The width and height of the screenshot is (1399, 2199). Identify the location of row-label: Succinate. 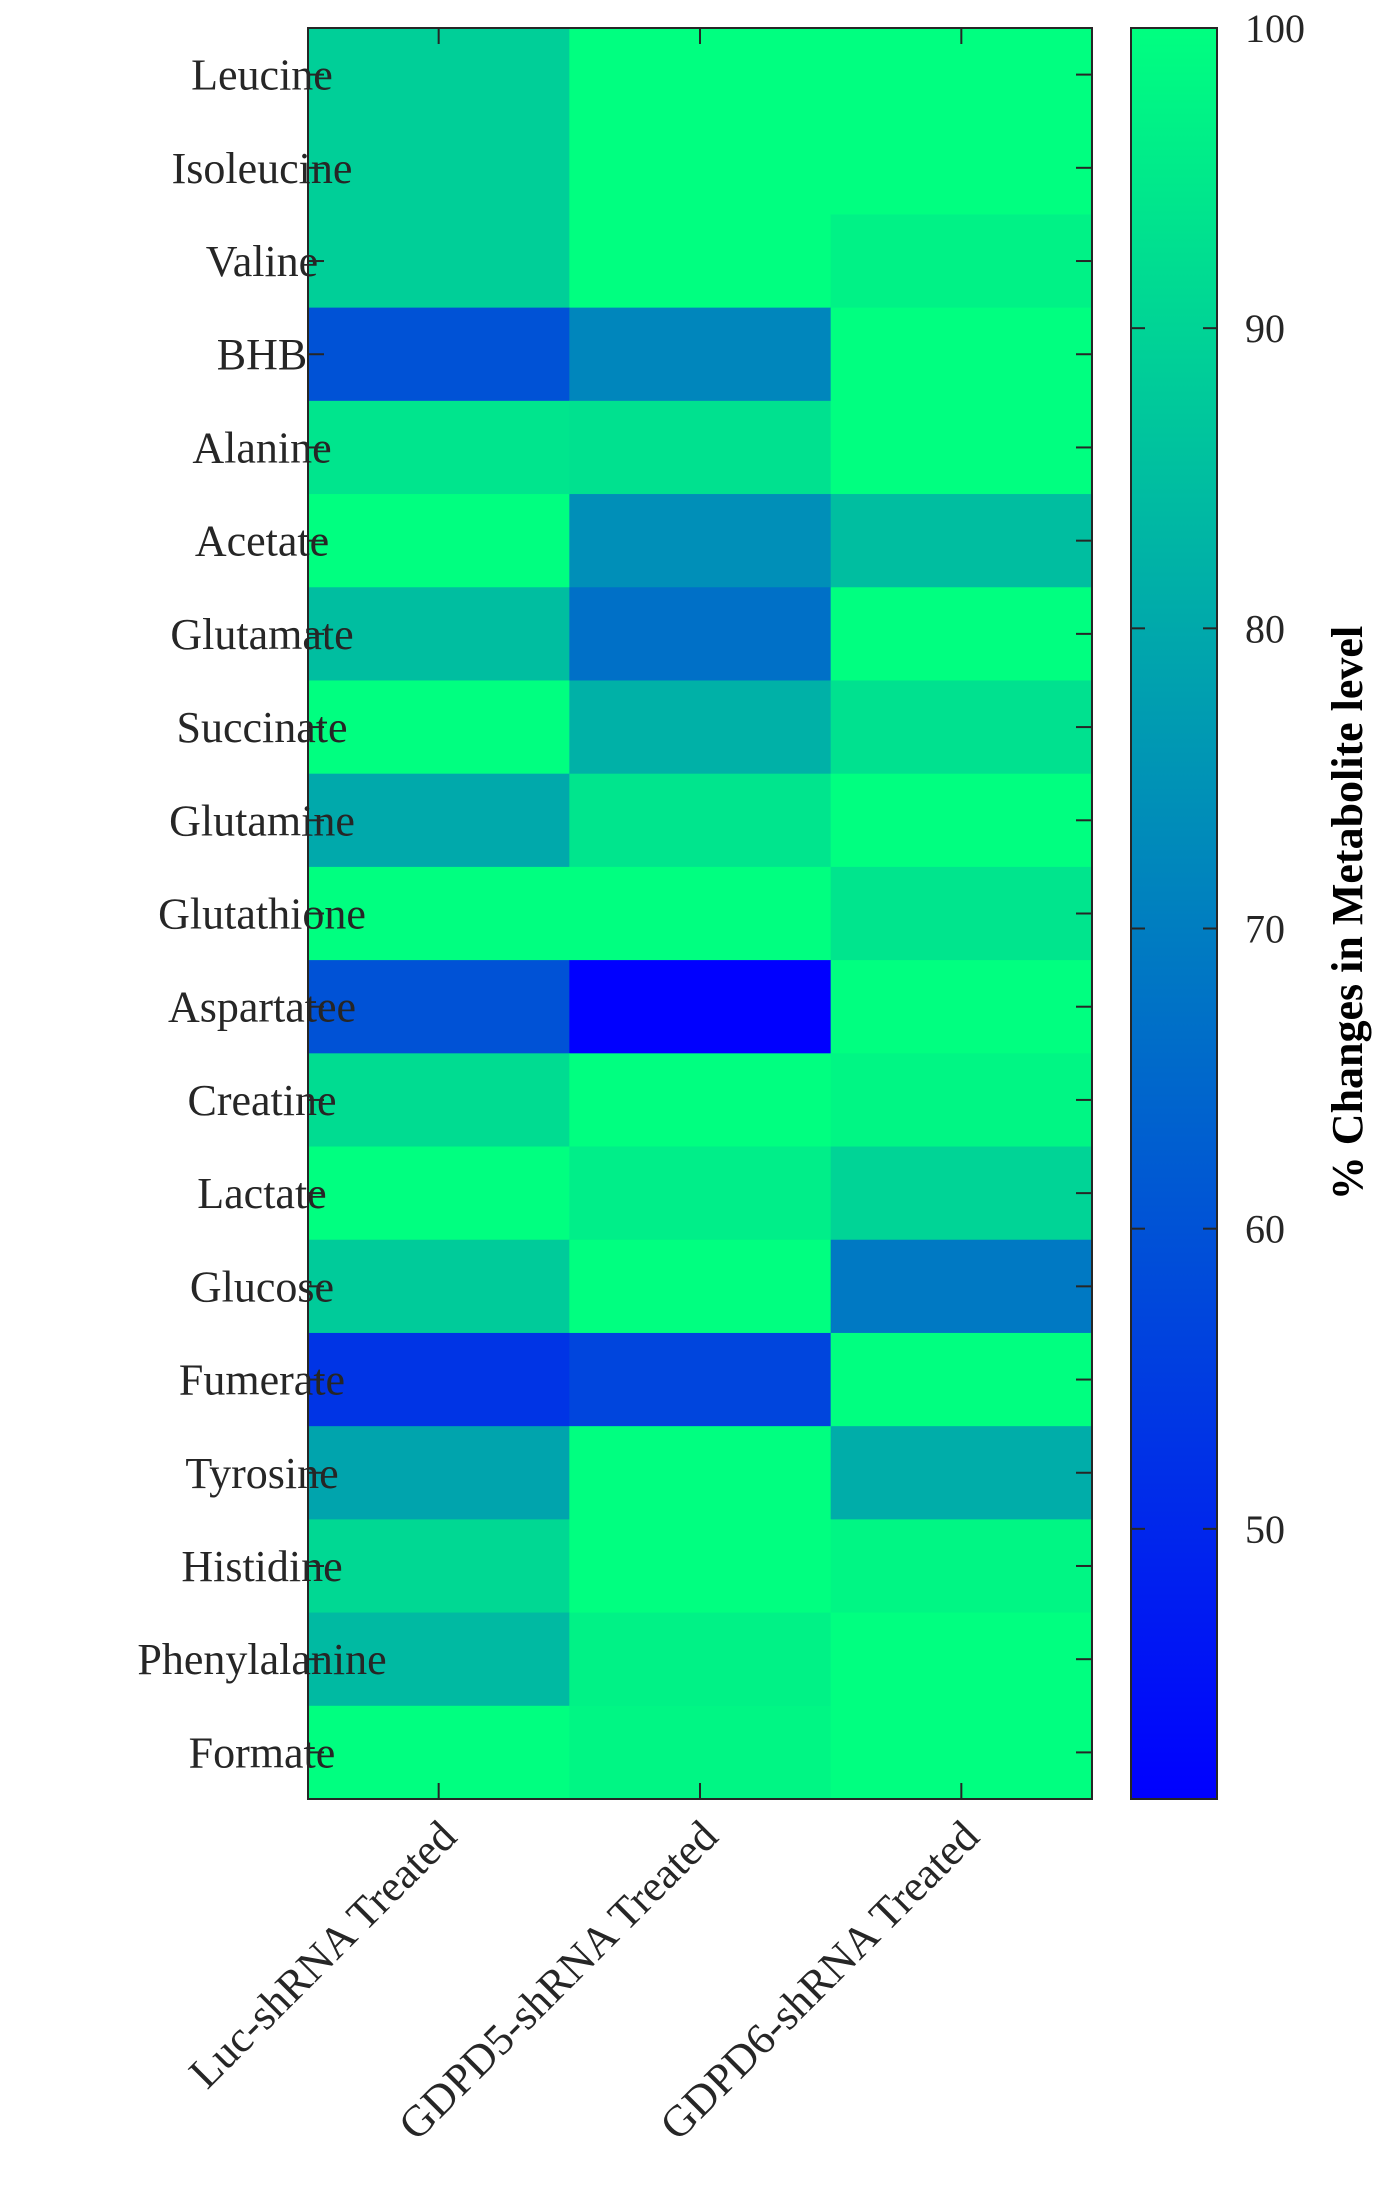
(261, 727).